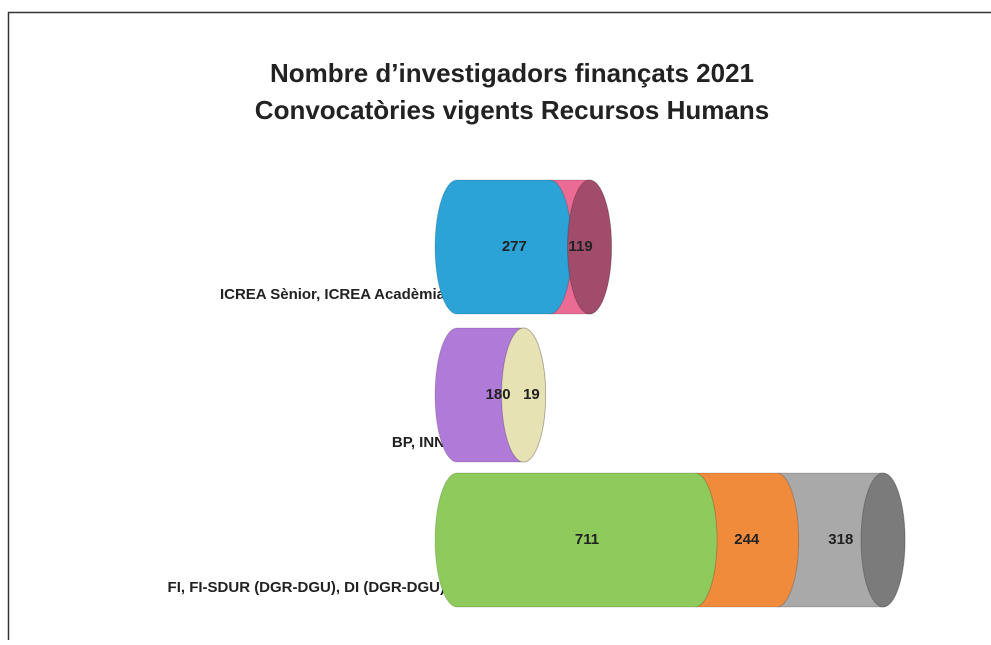  What do you see at coordinates (512, 73) in the screenshot?
I see `chart-title: Nombre d’investigadors finançats 2021` at bounding box center [512, 73].